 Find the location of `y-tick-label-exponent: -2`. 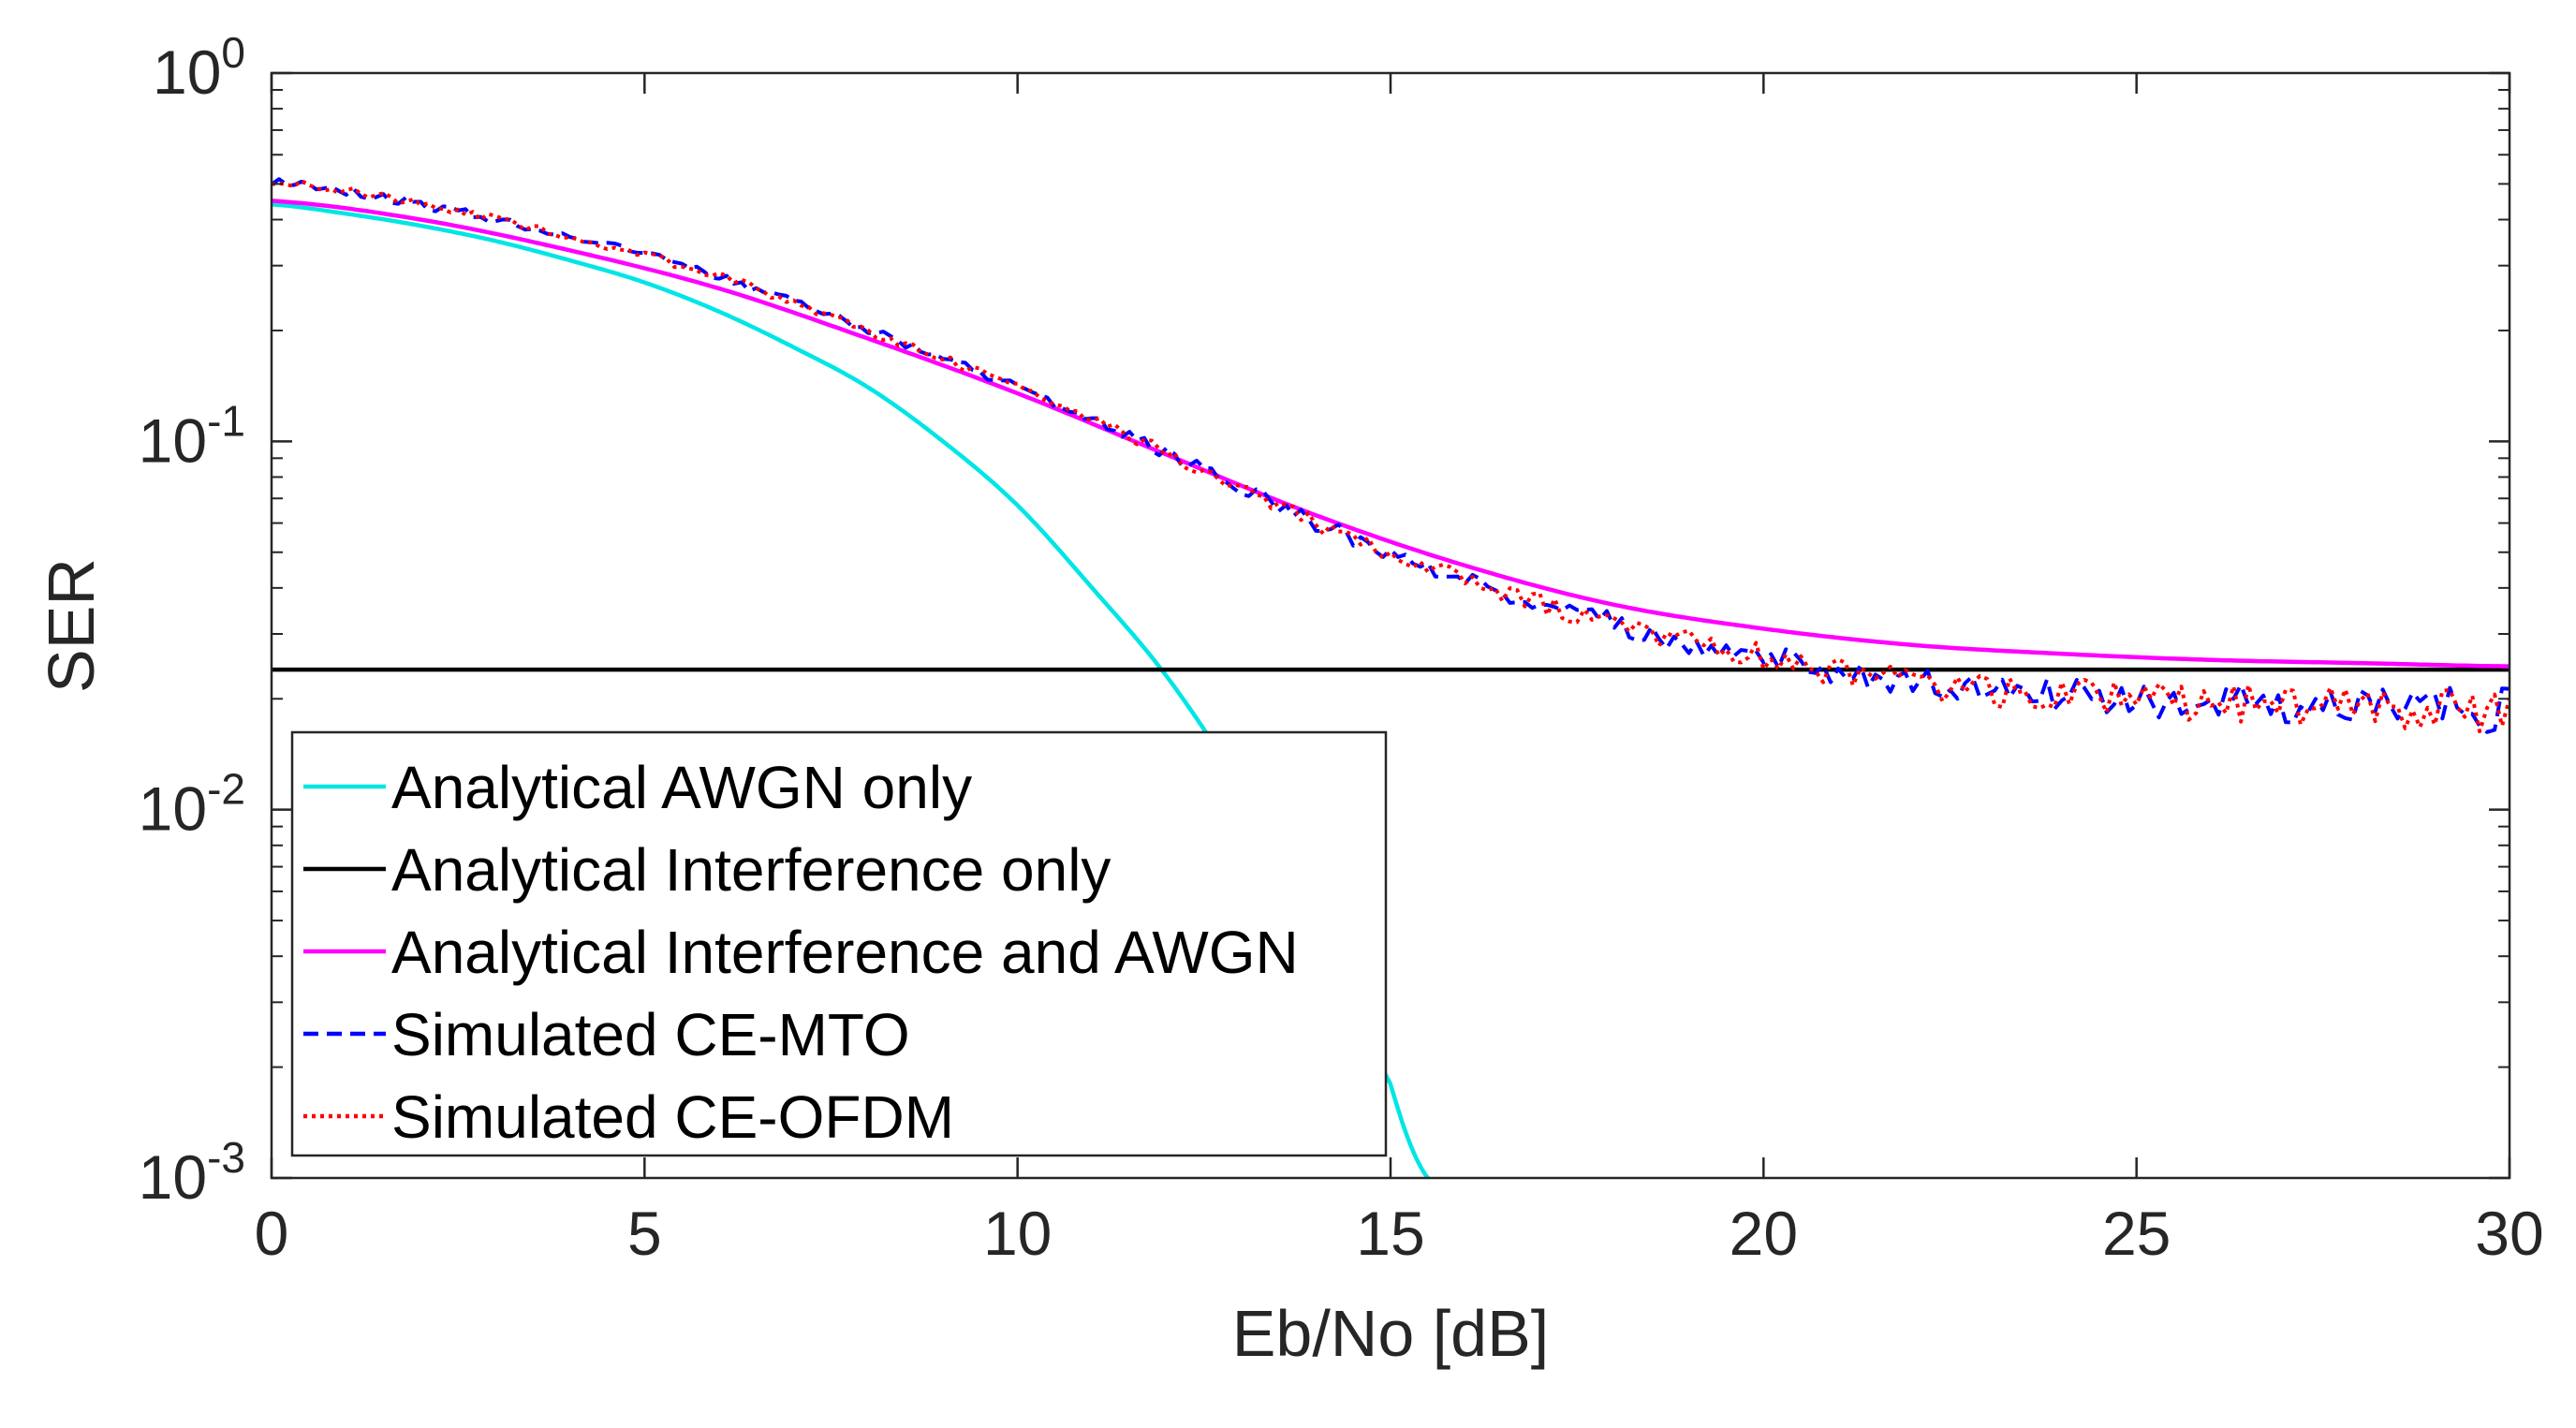

y-tick-label-exponent: -2 is located at coordinates (226, 789).